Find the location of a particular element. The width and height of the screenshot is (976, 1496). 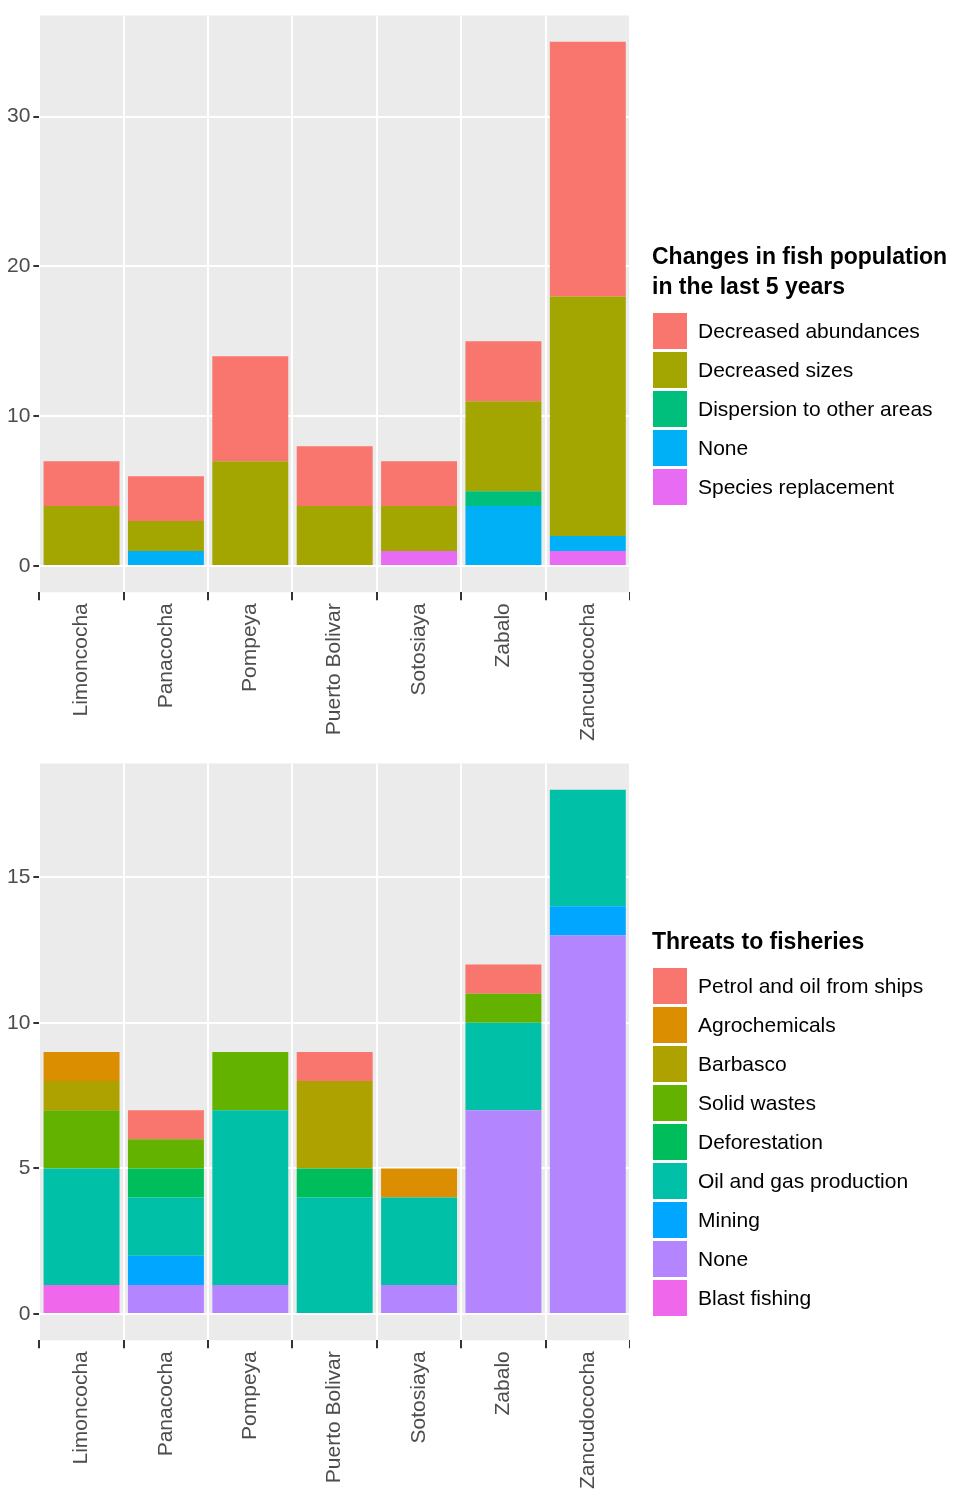

y-tick-label: 30 is located at coordinates (19, 115).